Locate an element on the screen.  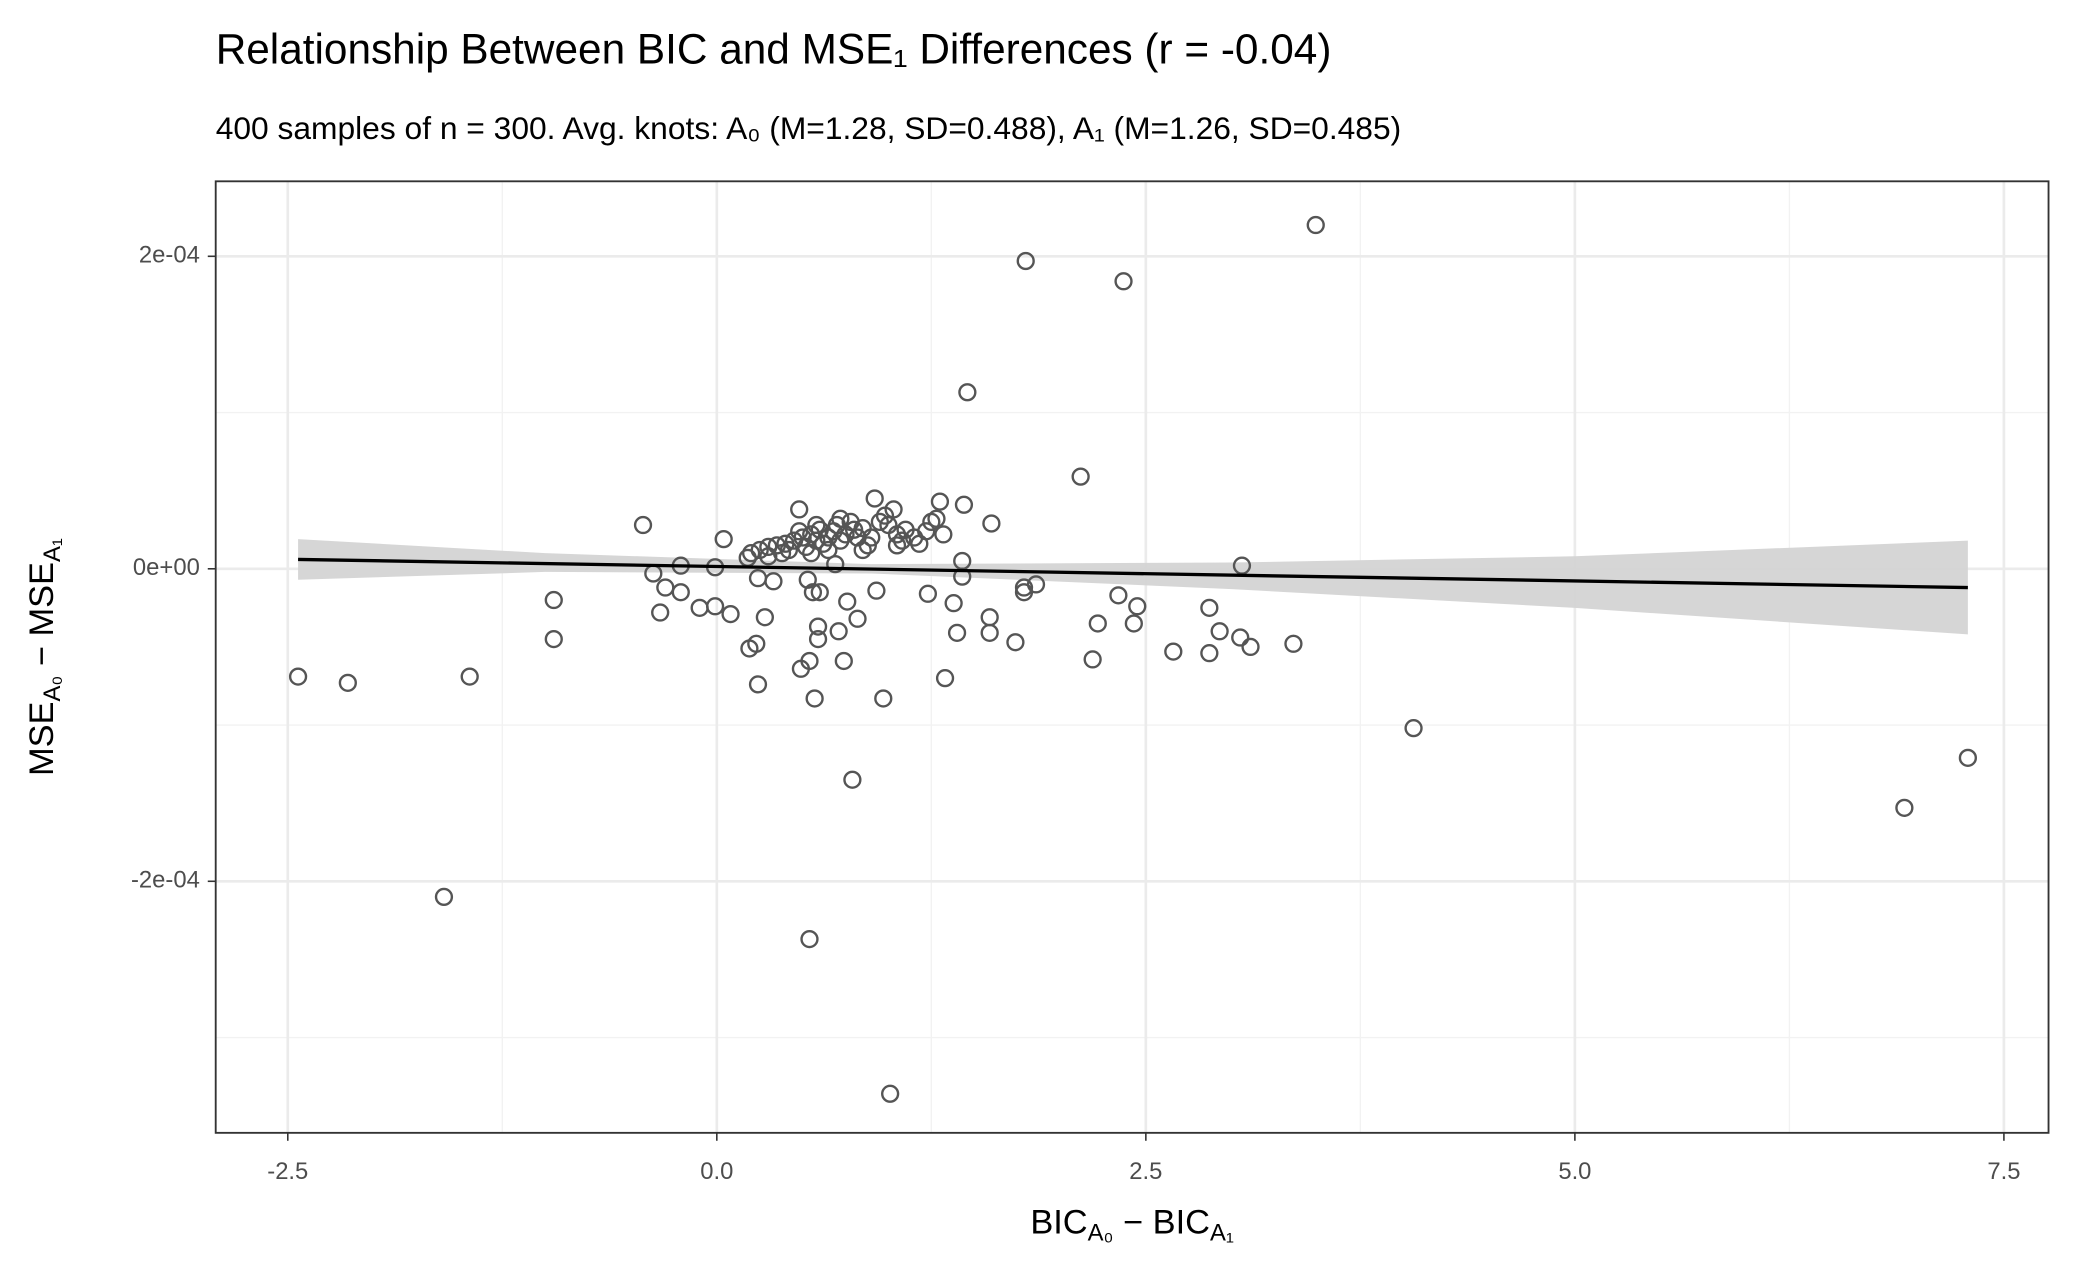
y-tick-label: 0e+00 is located at coordinates (166, 567).